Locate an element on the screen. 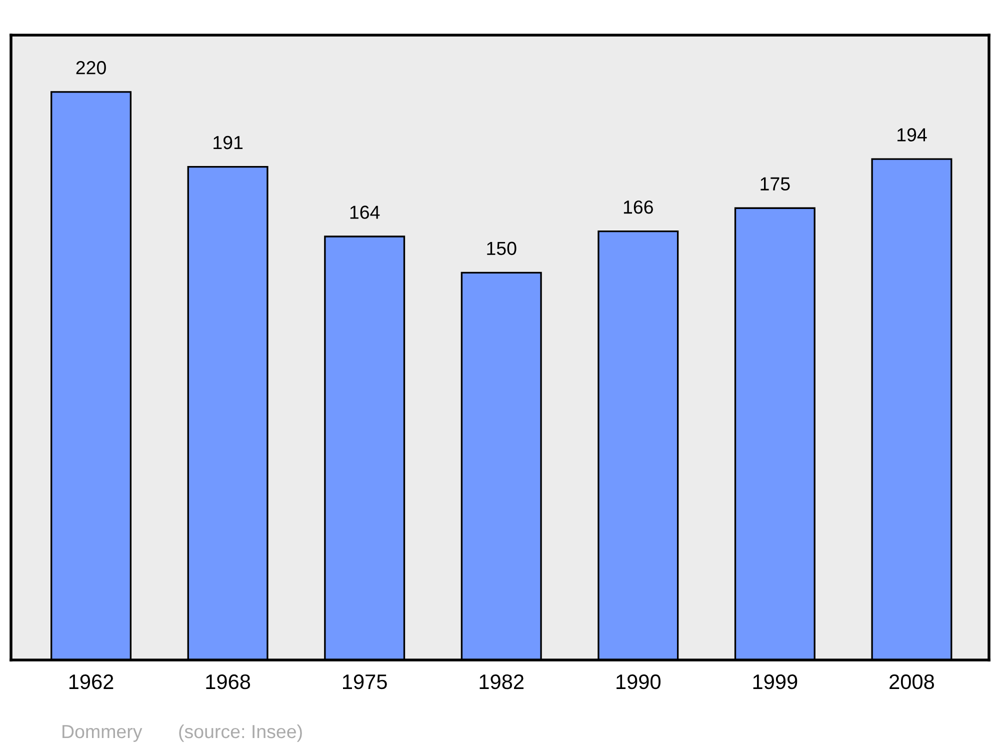 The height and width of the screenshot is (747, 1000). x-tick-label: 1982 is located at coordinates (502, 682).